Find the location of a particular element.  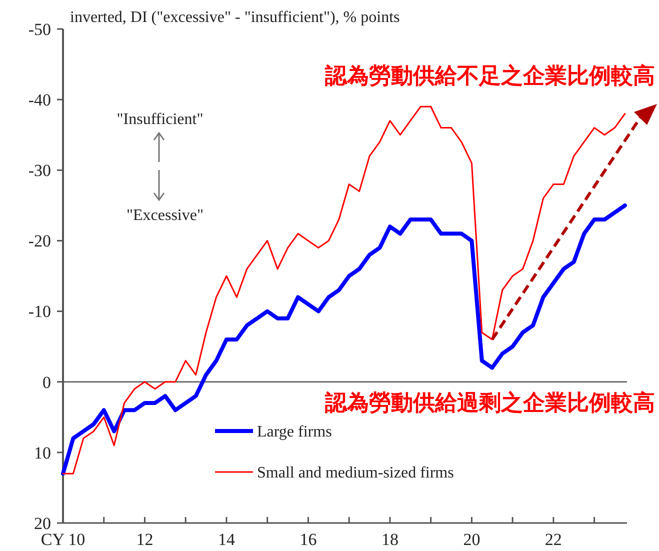

annotation: 認為勞動供給過剩之企業比例較高 is located at coordinates (489, 402).